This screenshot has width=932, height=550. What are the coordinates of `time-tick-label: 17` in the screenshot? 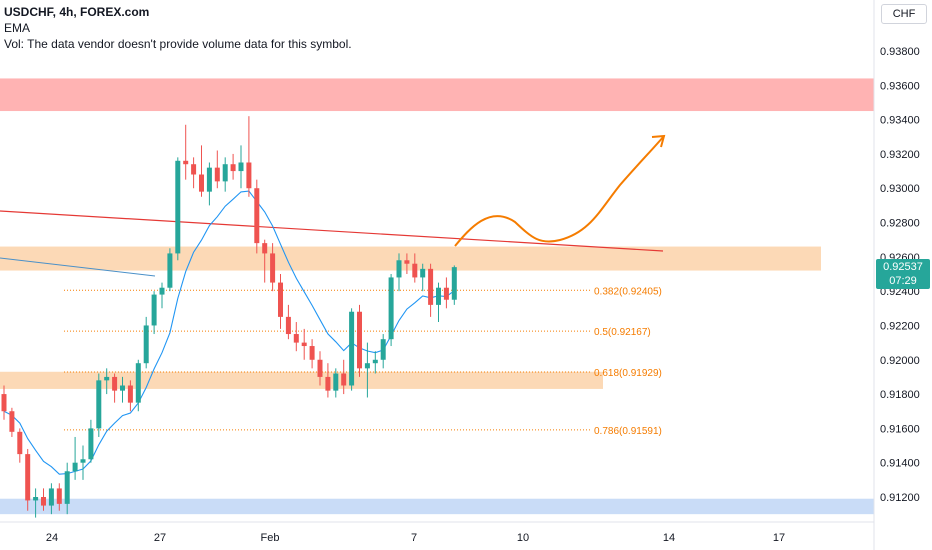 It's located at (779, 538).